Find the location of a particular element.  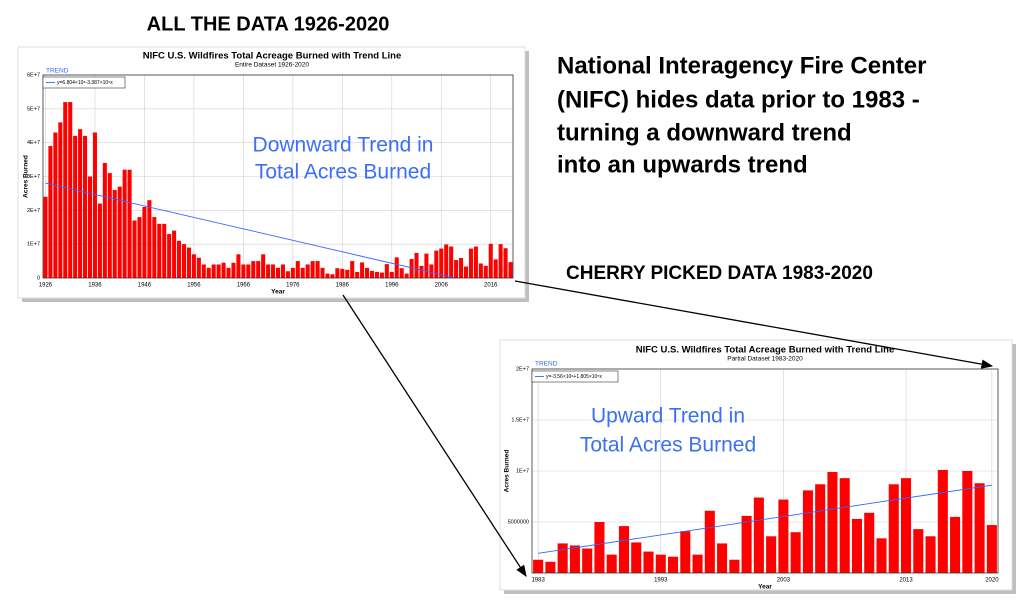

claim-line: turning a downward trend is located at coordinates (704, 132).